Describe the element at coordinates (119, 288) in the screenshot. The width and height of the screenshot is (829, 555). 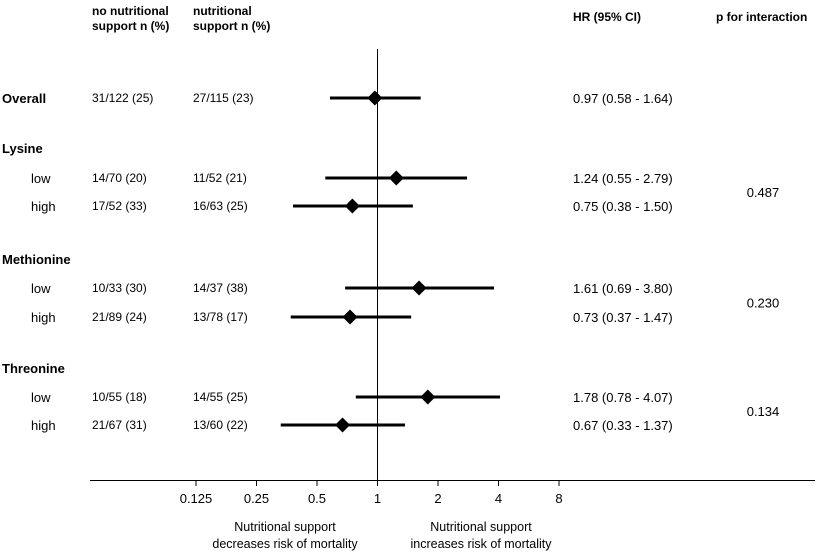
I see `no-support-count: 10/33 (30)` at that location.